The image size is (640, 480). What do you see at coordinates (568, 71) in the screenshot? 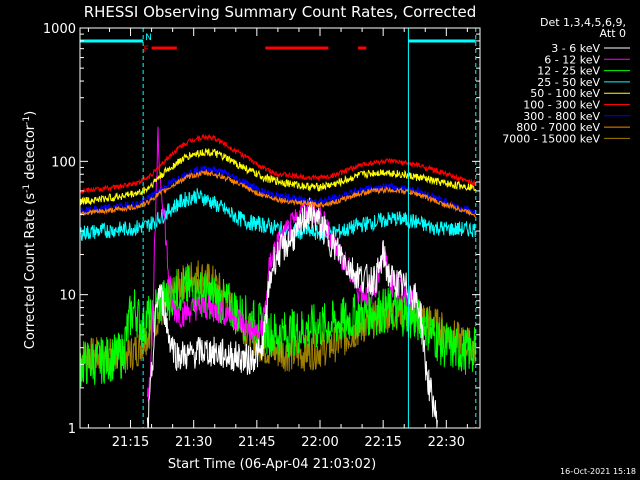
I see `legend-entry-3: 12 - 25 keV` at bounding box center [568, 71].